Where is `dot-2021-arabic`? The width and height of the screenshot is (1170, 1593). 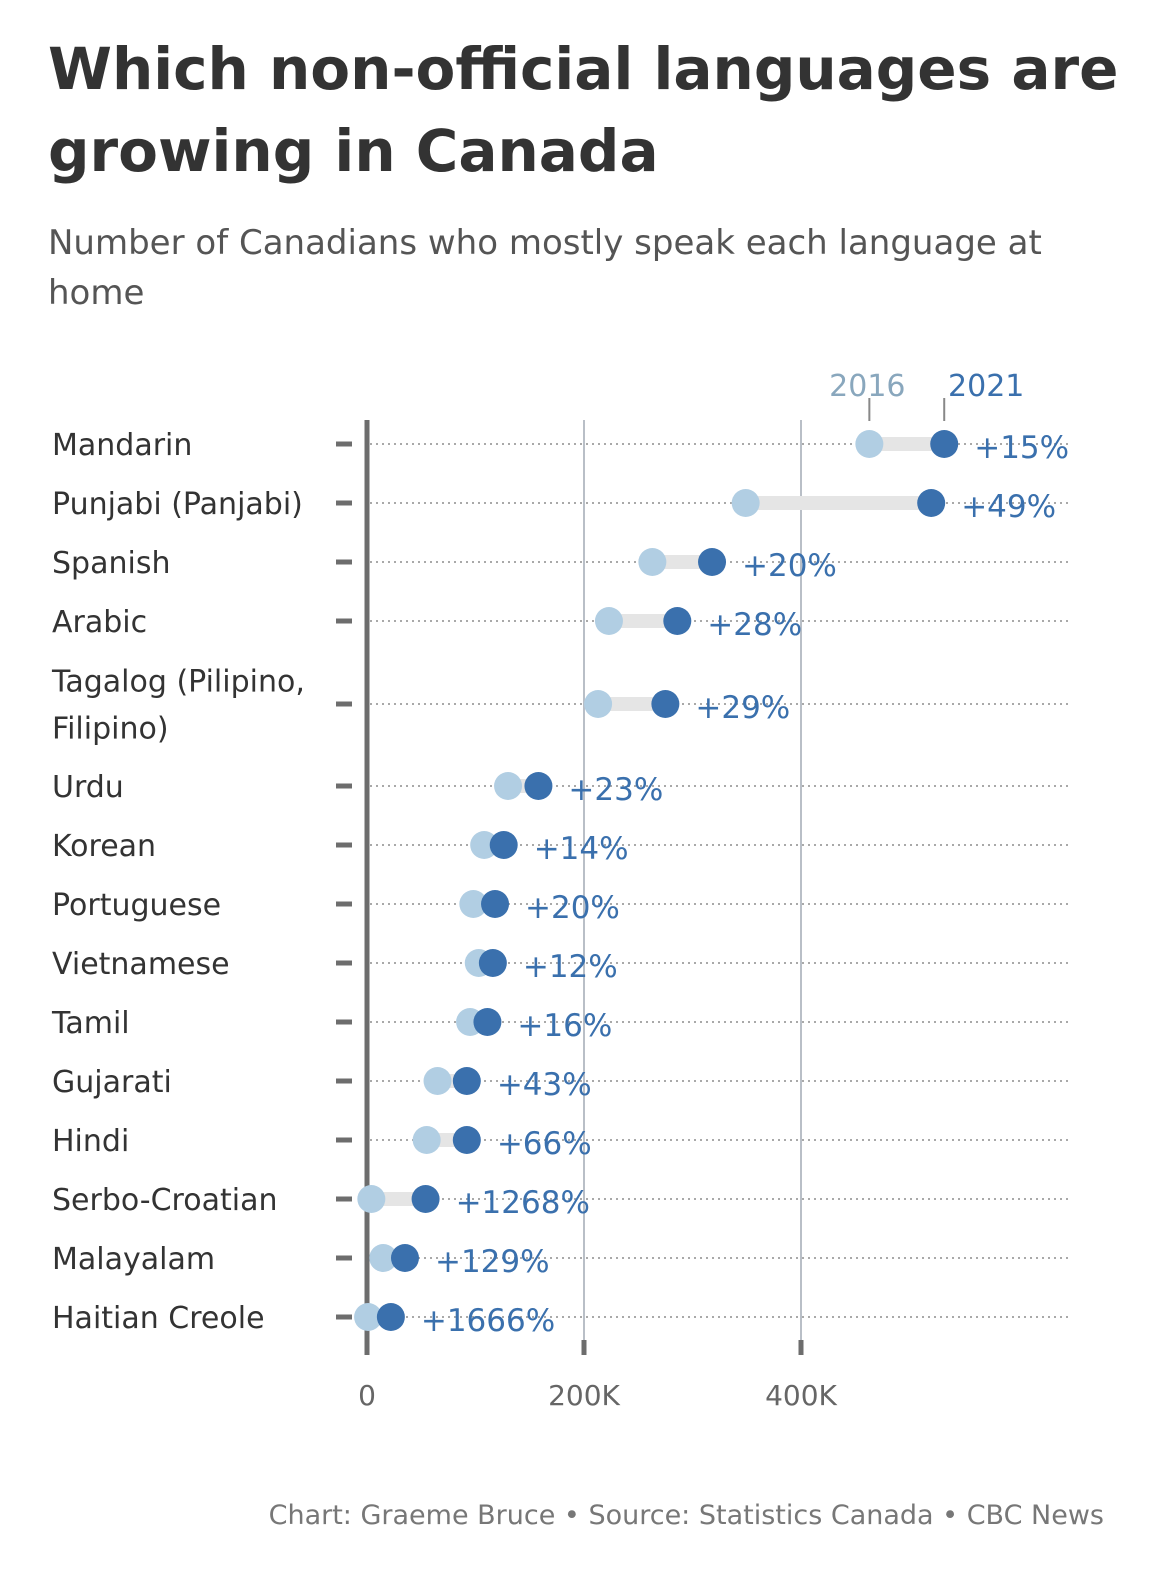 dot-2021-arabic is located at coordinates (677, 621).